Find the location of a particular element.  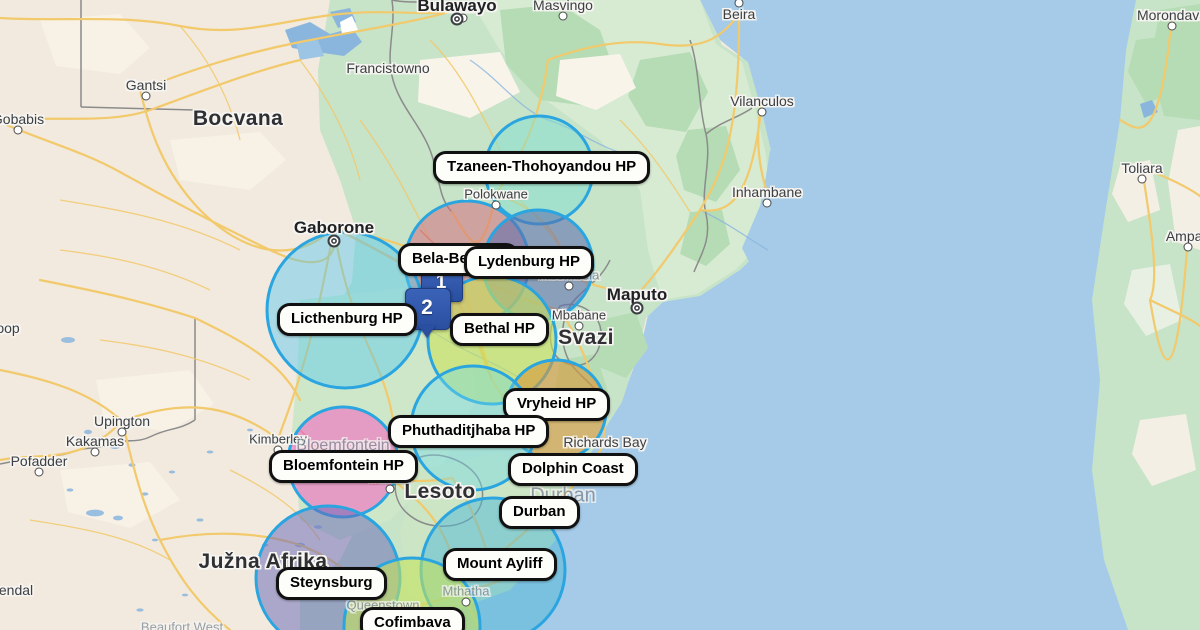

cluster-marker-pointer-icon is located at coordinates (427, 331).